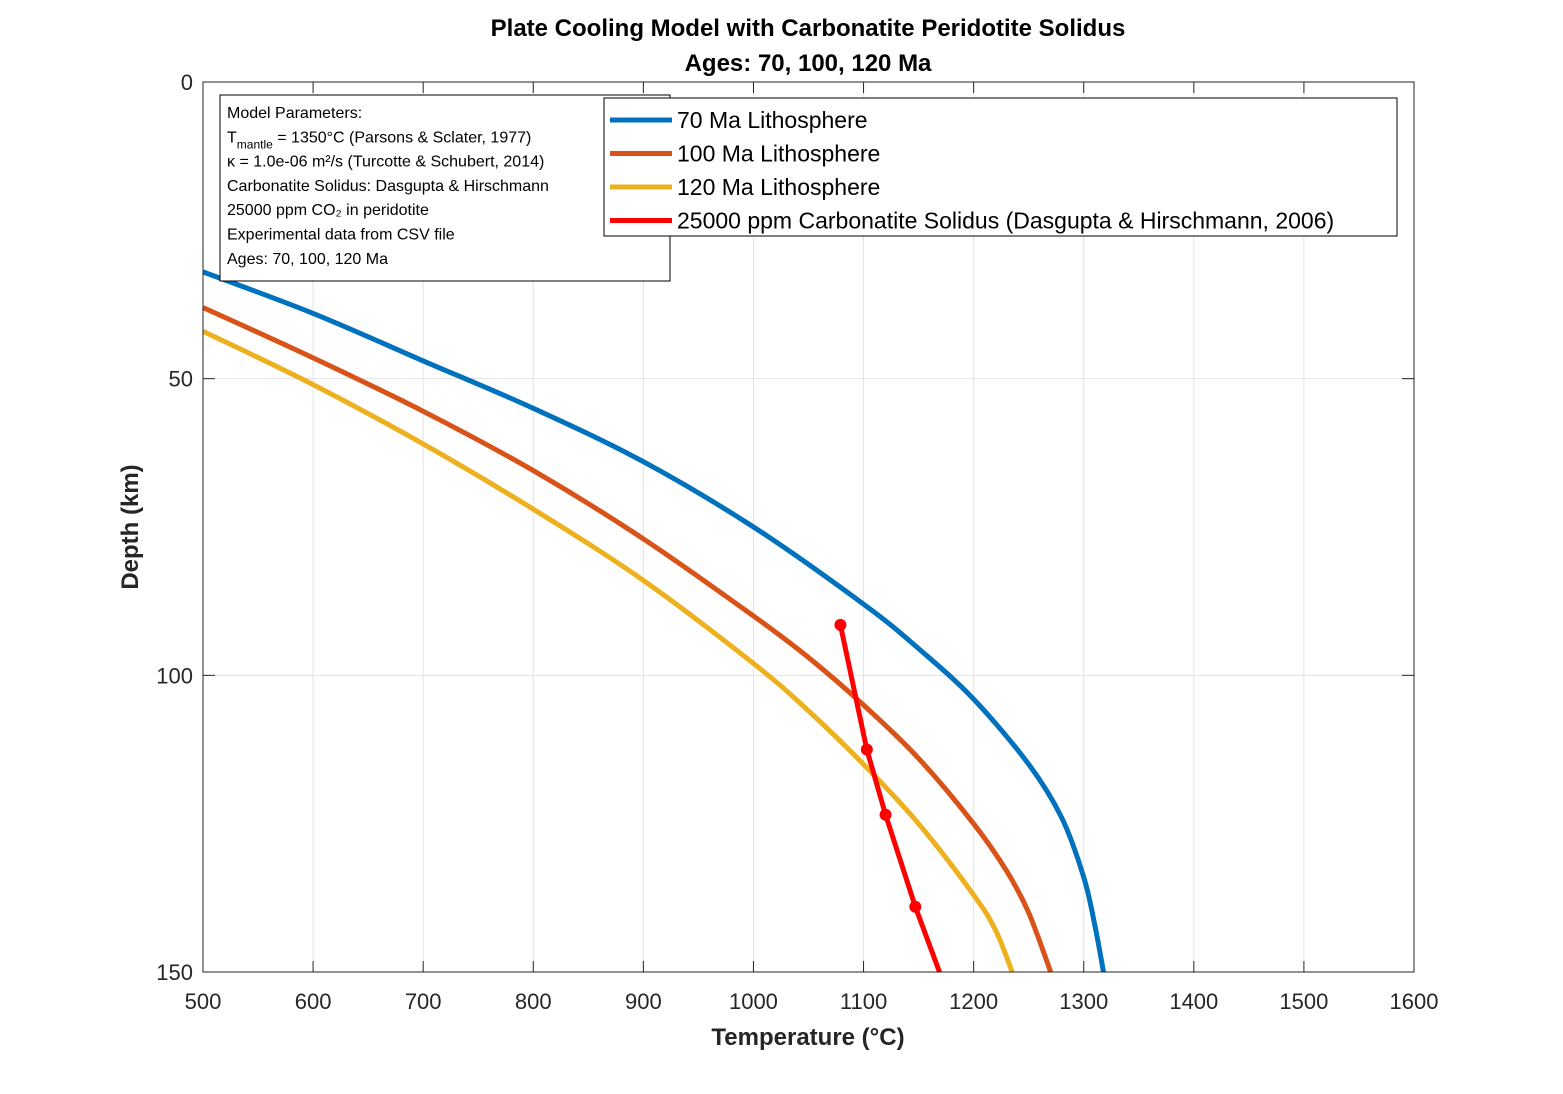  I want to click on legend-entry: 70 Ma Lithosphere, so click(772, 120).